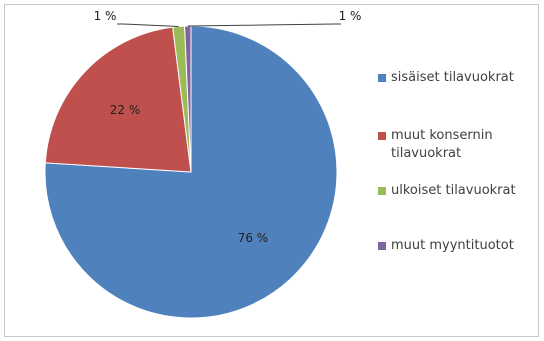  Describe the element at coordinates (105, 16) in the screenshot. I see `data-label-2: 1 %` at that location.